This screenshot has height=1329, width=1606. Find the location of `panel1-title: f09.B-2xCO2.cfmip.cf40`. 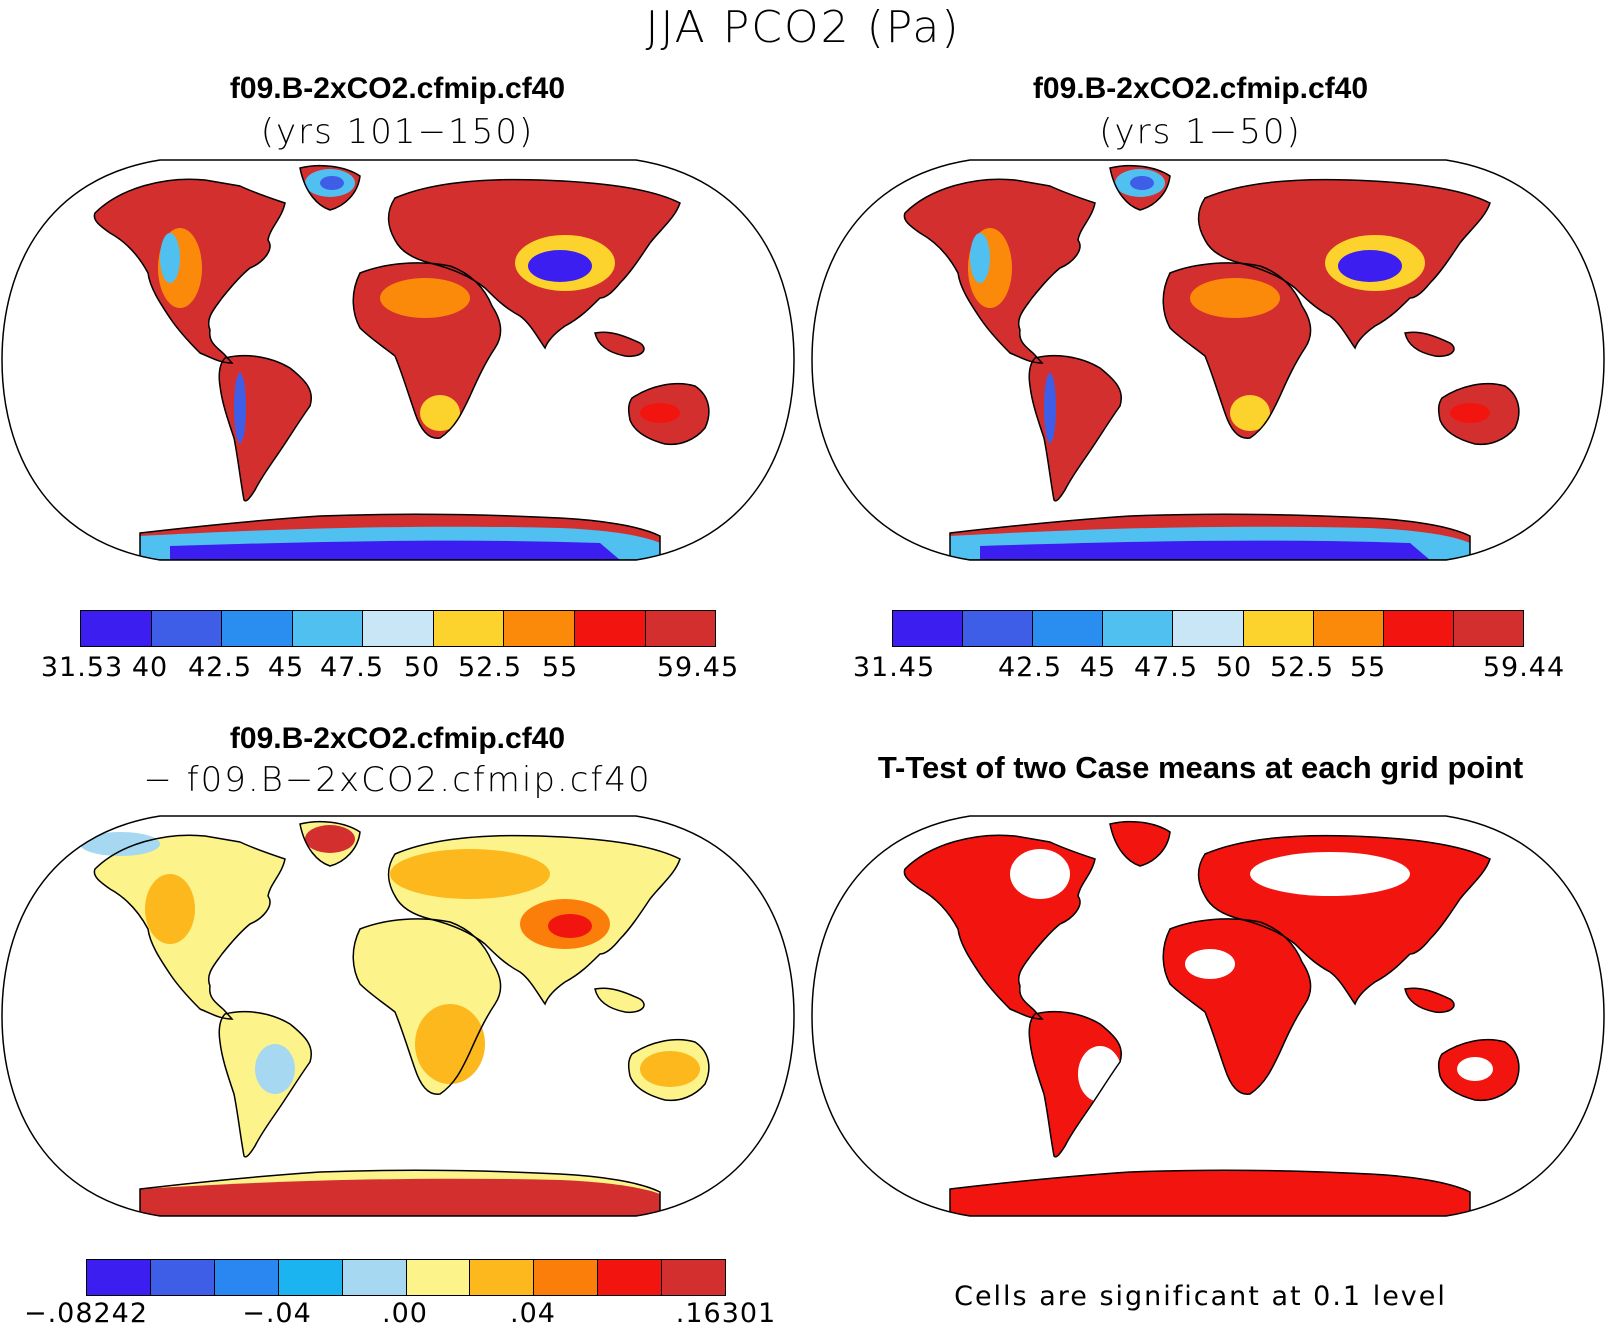

panel1-title: f09.B-2xCO2.cfmip.cf40 is located at coordinates (397, 88).